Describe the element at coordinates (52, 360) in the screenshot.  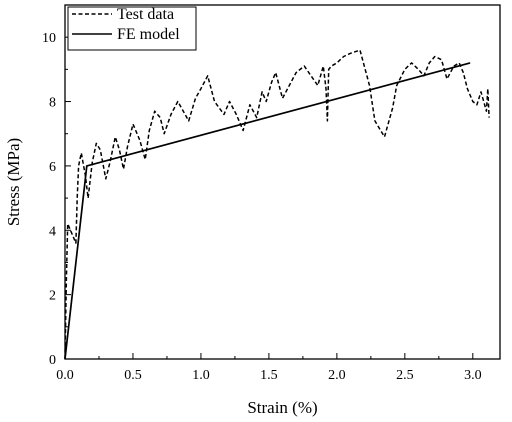
I see `y-tick-label: 0` at that location.